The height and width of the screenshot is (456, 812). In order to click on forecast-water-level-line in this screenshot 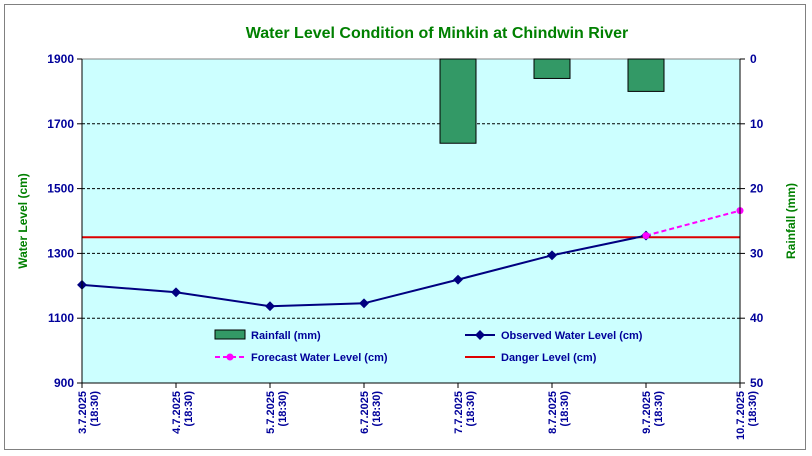, I will do `click(693, 223)`.